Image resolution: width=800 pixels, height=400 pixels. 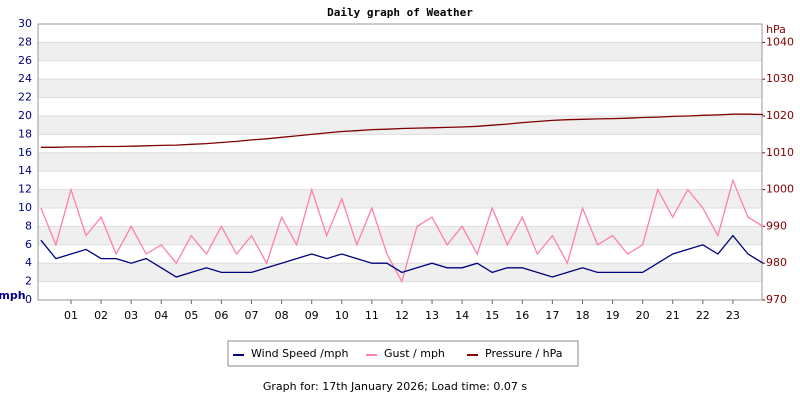 I want to click on x-tick-label: 07, so click(x=252, y=315).